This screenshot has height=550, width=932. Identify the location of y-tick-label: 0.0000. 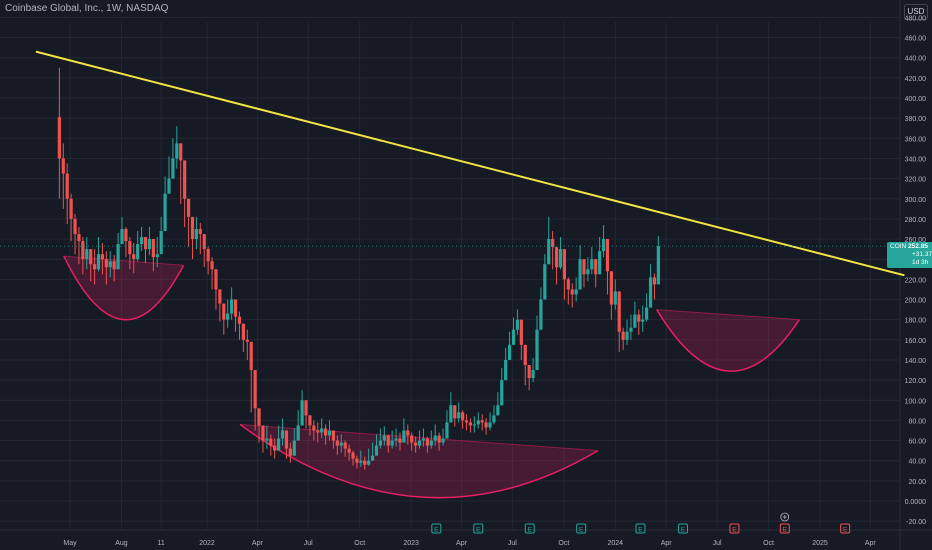
(916, 502).